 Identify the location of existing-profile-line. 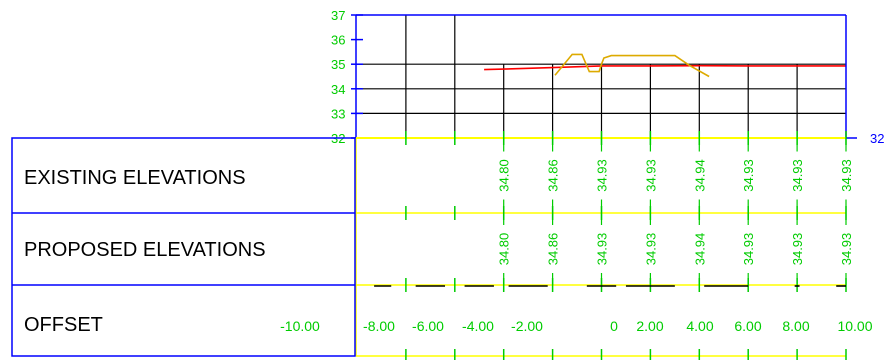
(665, 67).